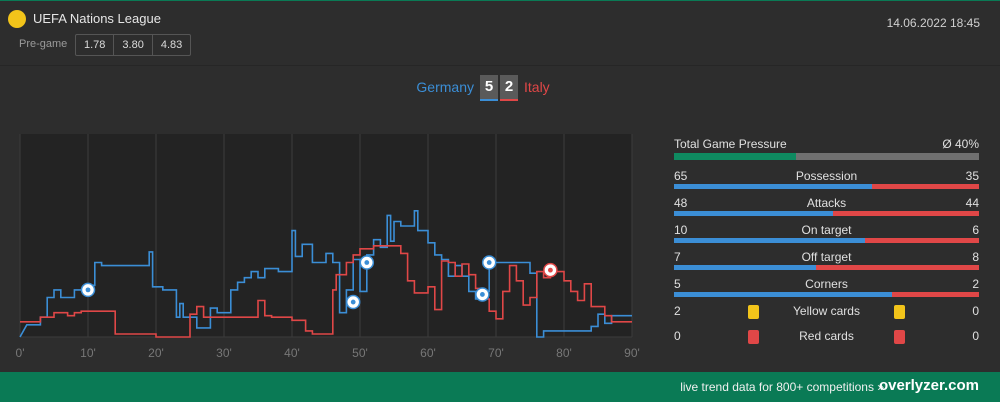 The image size is (1000, 402). I want to click on stat-row-yellow-cards: 2 Yellow cards 0, so click(826, 314).